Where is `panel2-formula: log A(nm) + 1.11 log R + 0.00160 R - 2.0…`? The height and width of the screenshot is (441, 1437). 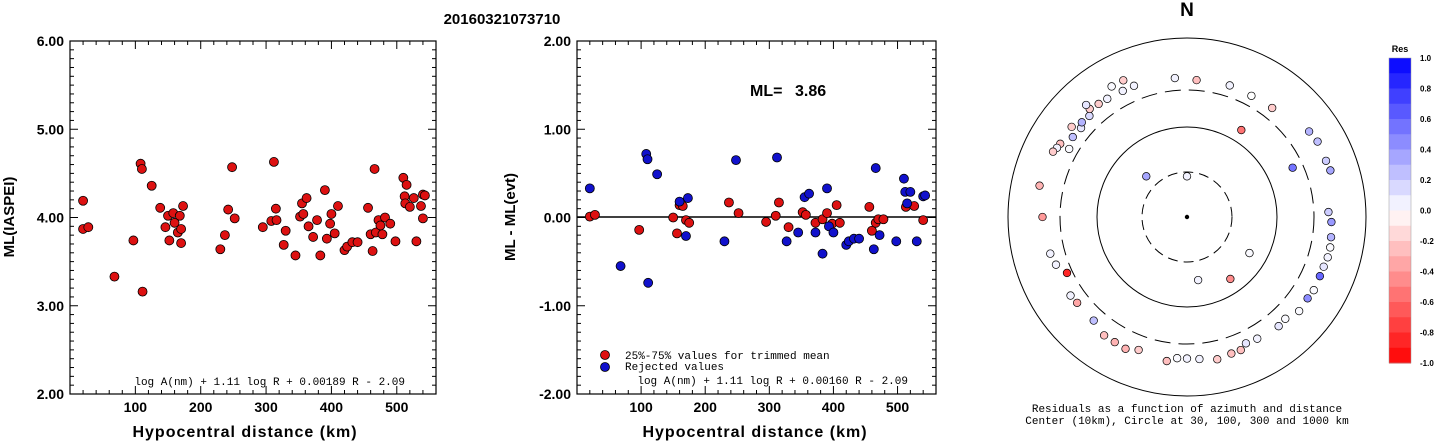
panel2-formula: log A(nm) + 1.11 log R + 0.00160 R - 2.0… is located at coordinates (772, 382).